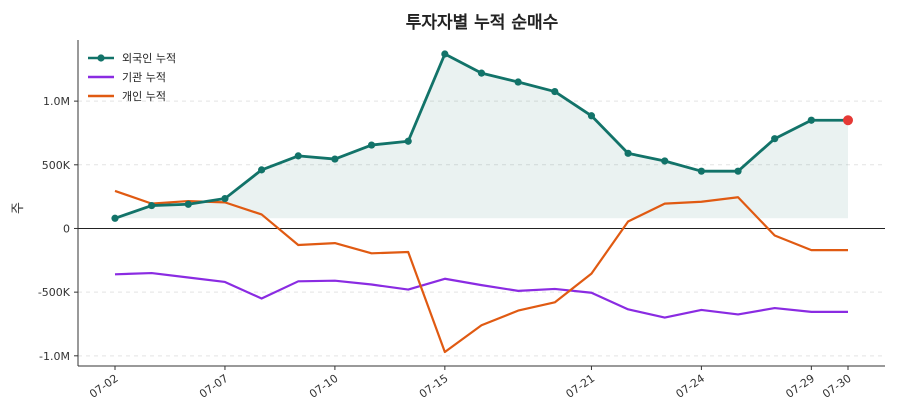 This screenshot has width=900, height=420. What do you see at coordinates (54, 292) in the screenshot?
I see `y-tick-label: -500K` at bounding box center [54, 292].